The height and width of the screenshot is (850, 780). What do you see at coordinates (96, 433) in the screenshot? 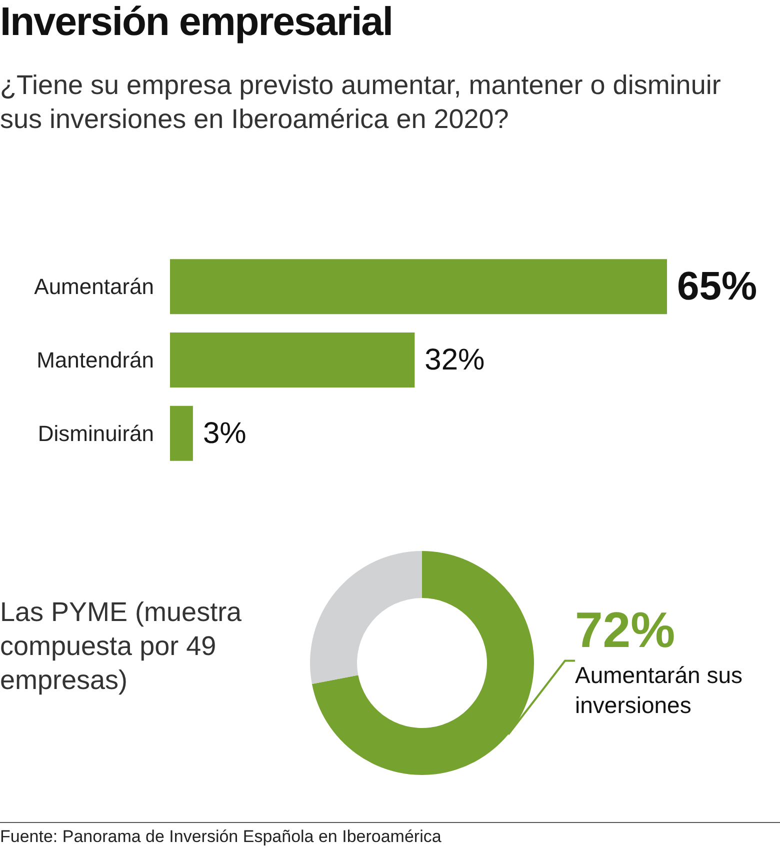
I see `y-tick-label: Disminuirán` at bounding box center [96, 433].